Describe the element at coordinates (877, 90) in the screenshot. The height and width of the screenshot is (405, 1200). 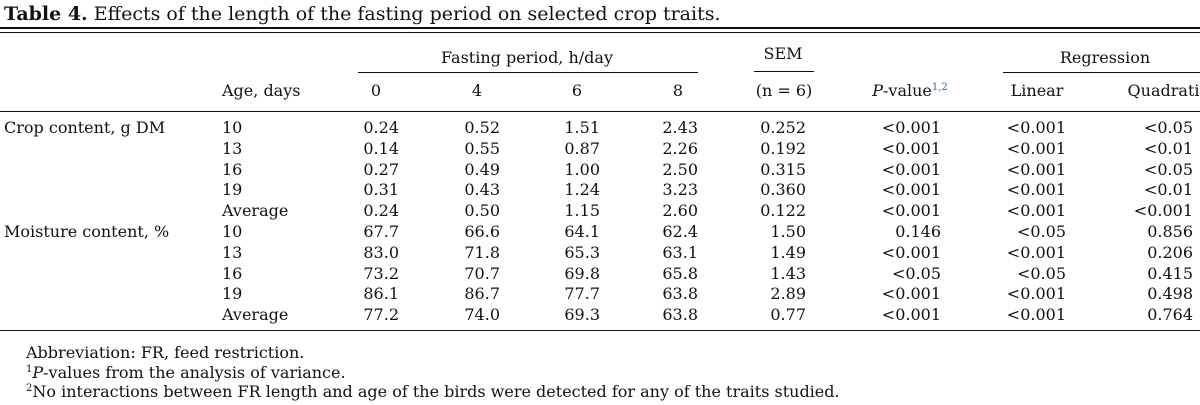
I see `pvalue-italic-p: P` at that location.